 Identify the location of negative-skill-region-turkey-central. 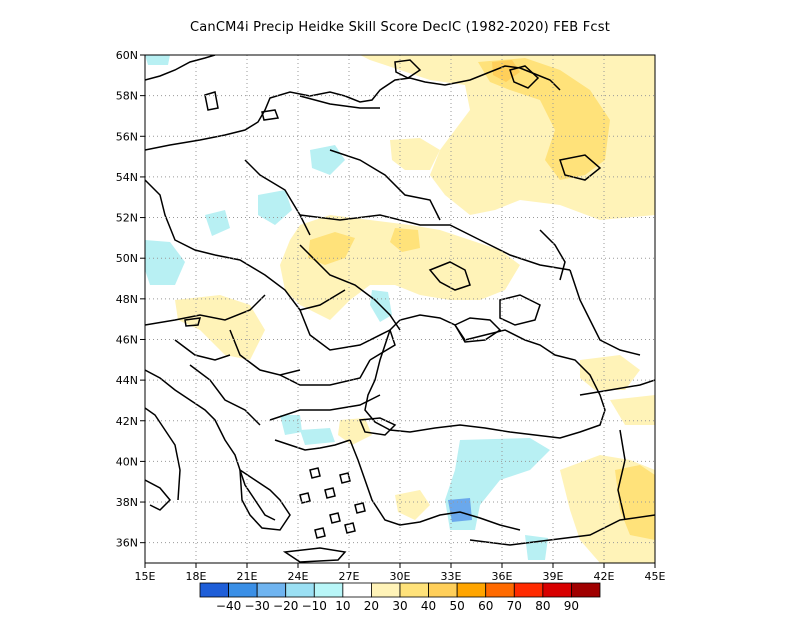
(497, 484).